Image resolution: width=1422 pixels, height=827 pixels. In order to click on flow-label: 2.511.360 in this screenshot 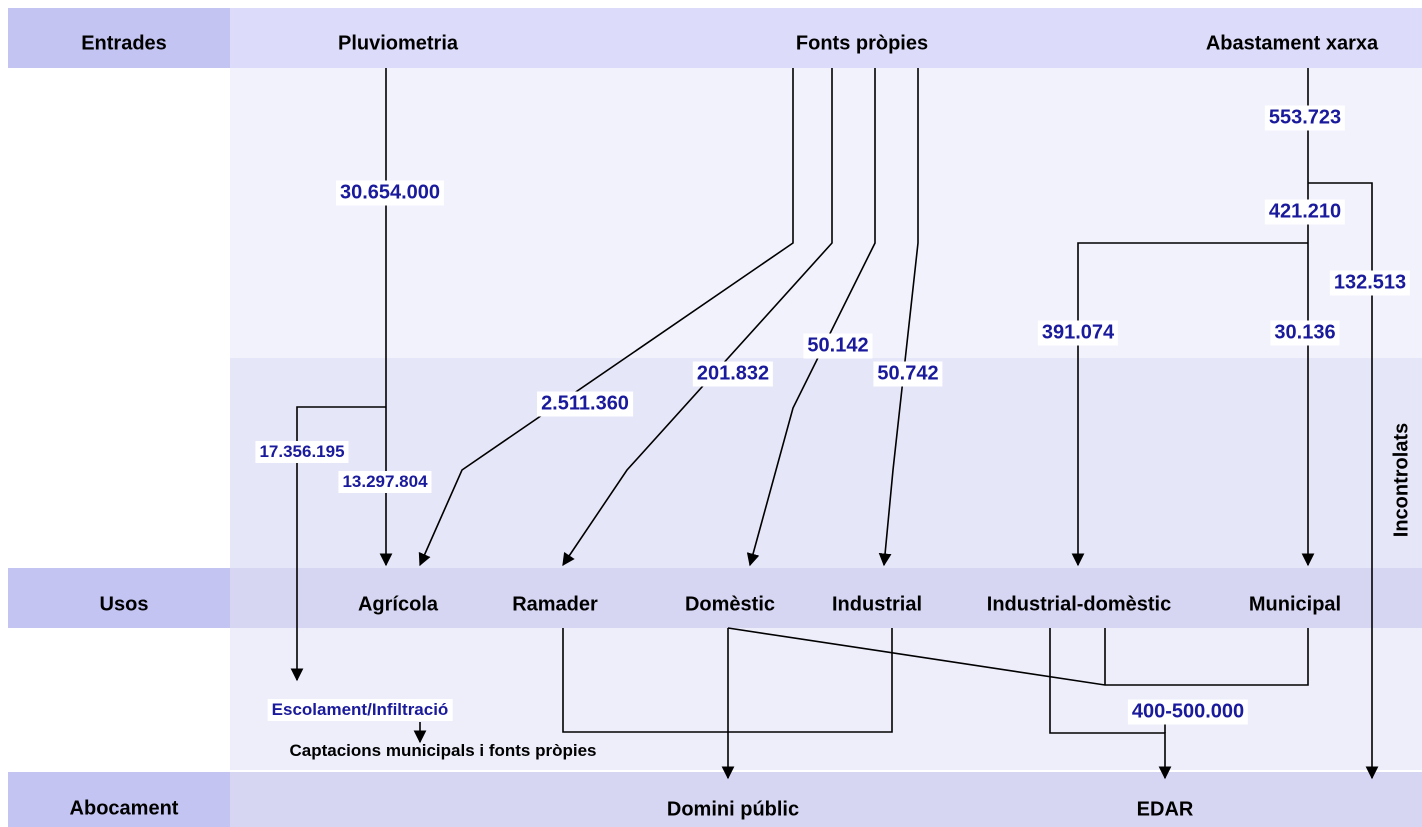, I will do `click(585, 404)`.